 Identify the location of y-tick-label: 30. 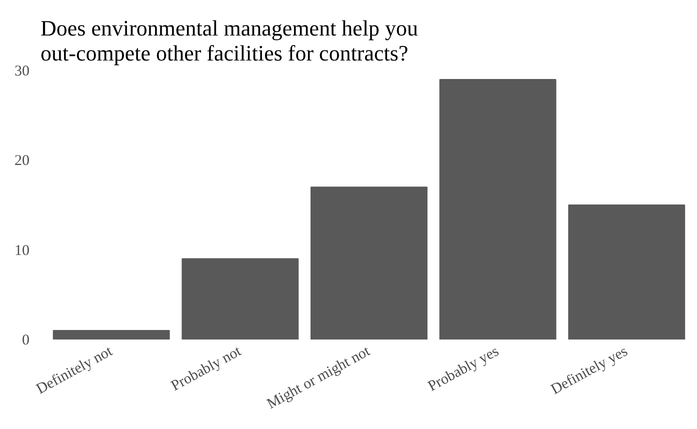
(22, 72).